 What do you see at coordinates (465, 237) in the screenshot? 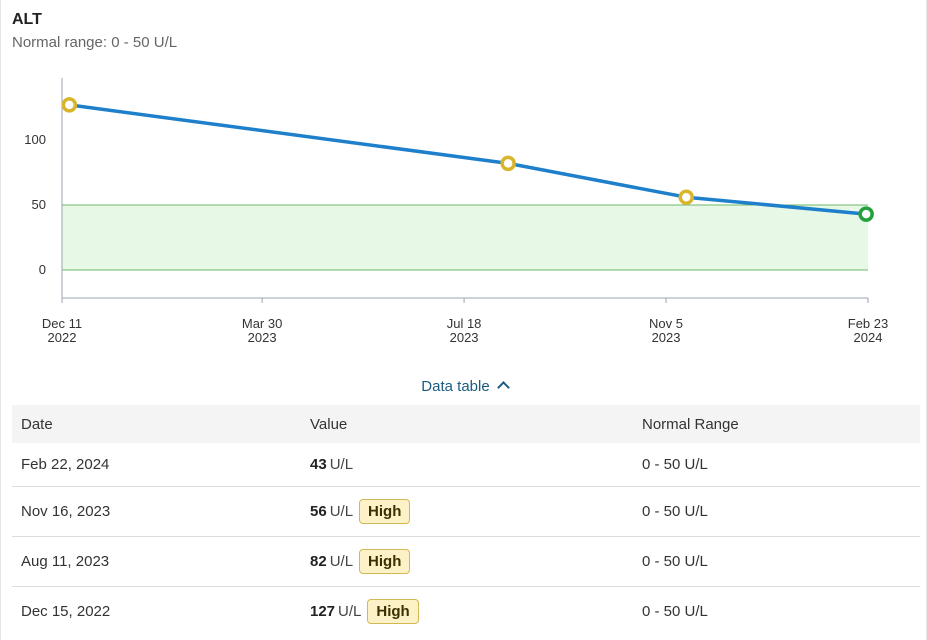
I see `normal-range-band` at bounding box center [465, 237].